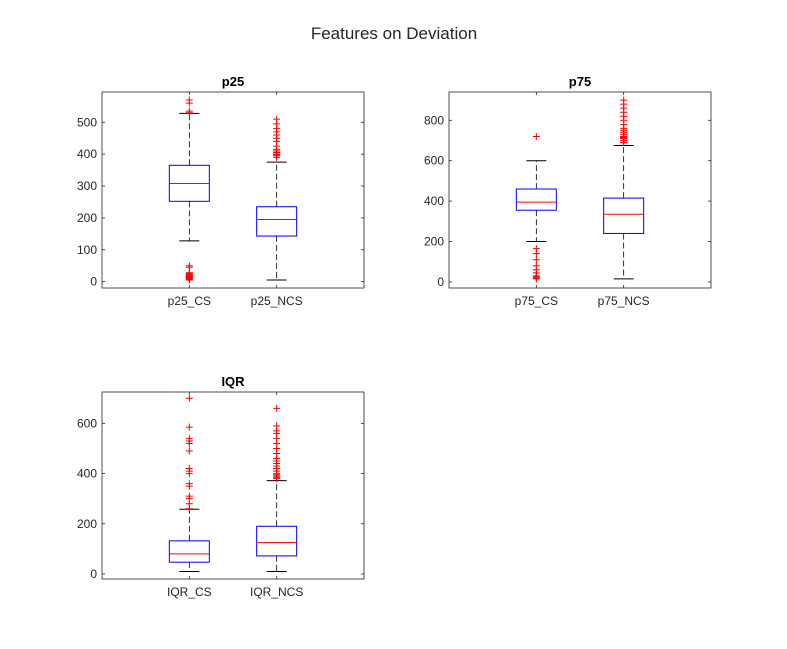 The width and height of the screenshot is (787, 649). I want to click on subplot-title: p25, so click(233, 81).